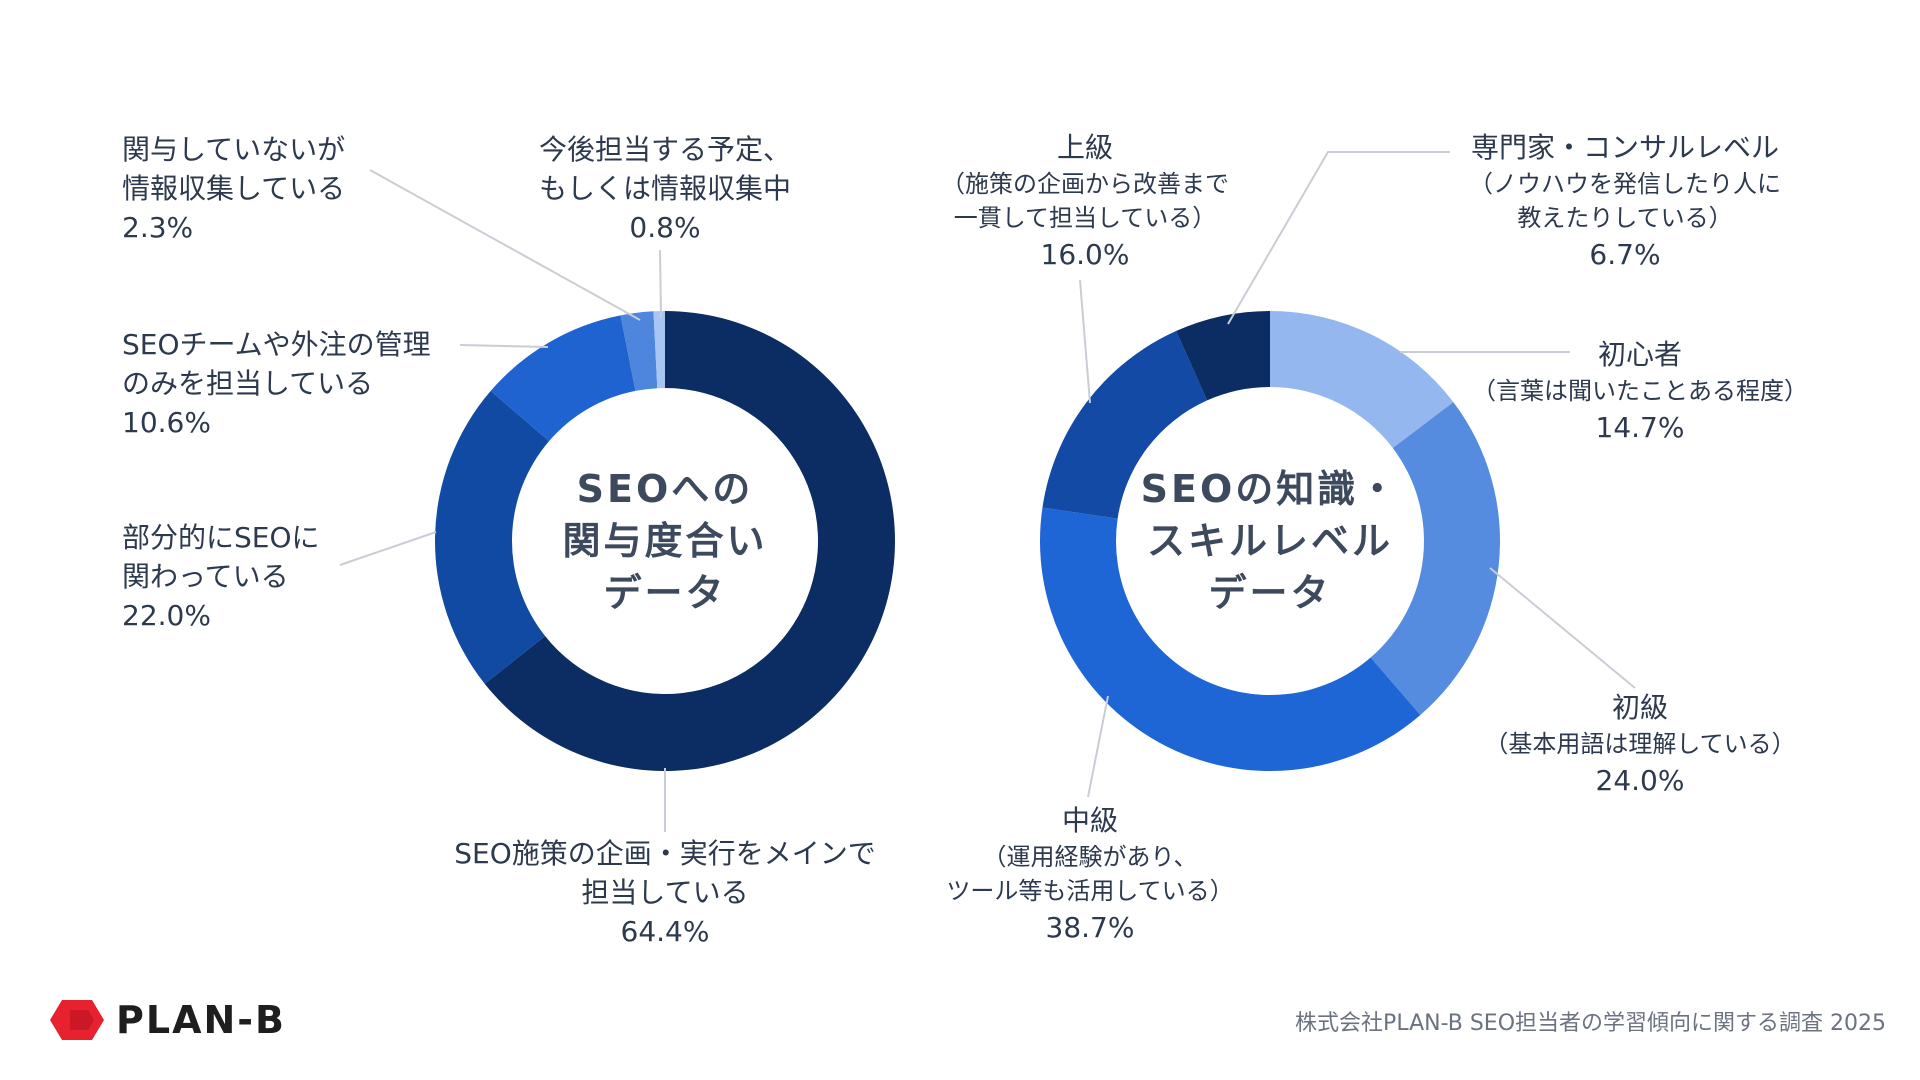 This screenshot has height=1080, width=1920. Describe the element at coordinates (665, 149) in the screenshot. I see `slice-label-text: 今後担当する予定、` at that location.